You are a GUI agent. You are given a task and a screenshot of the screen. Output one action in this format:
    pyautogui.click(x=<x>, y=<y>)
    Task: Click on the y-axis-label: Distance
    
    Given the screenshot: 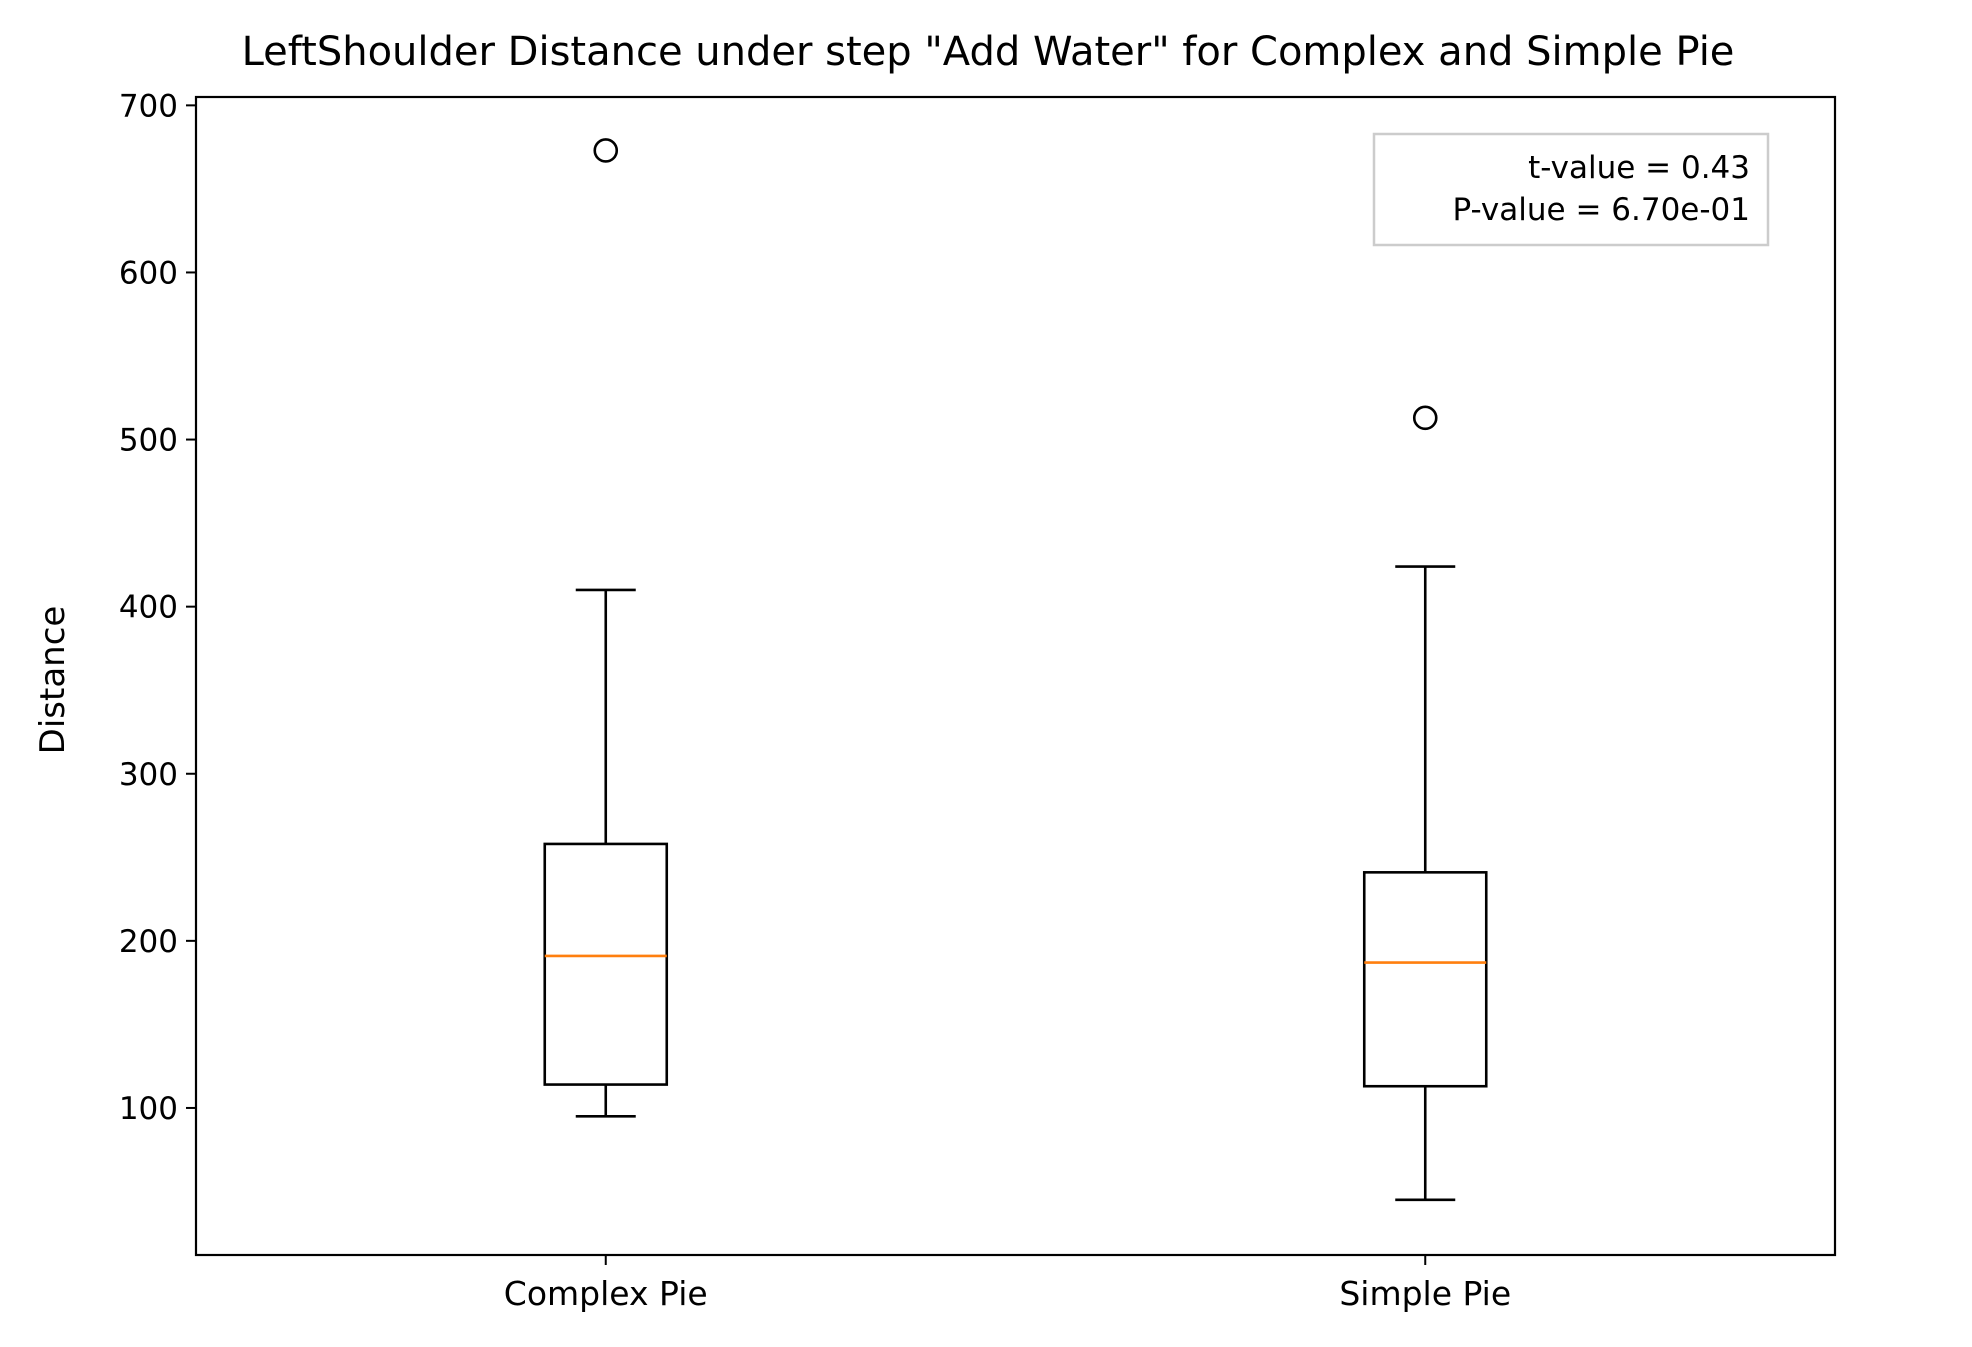 What is the action you would take?
    pyautogui.click(x=53, y=680)
    